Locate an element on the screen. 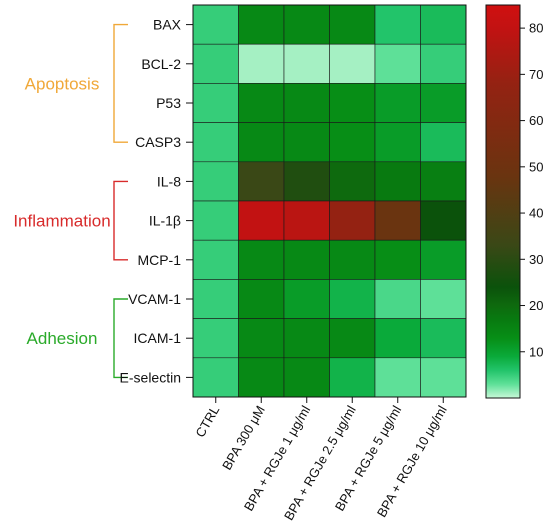 Image resolution: width=550 pixels, height=527 pixels. row-label: BCL-2 is located at coordinates (161, 64).